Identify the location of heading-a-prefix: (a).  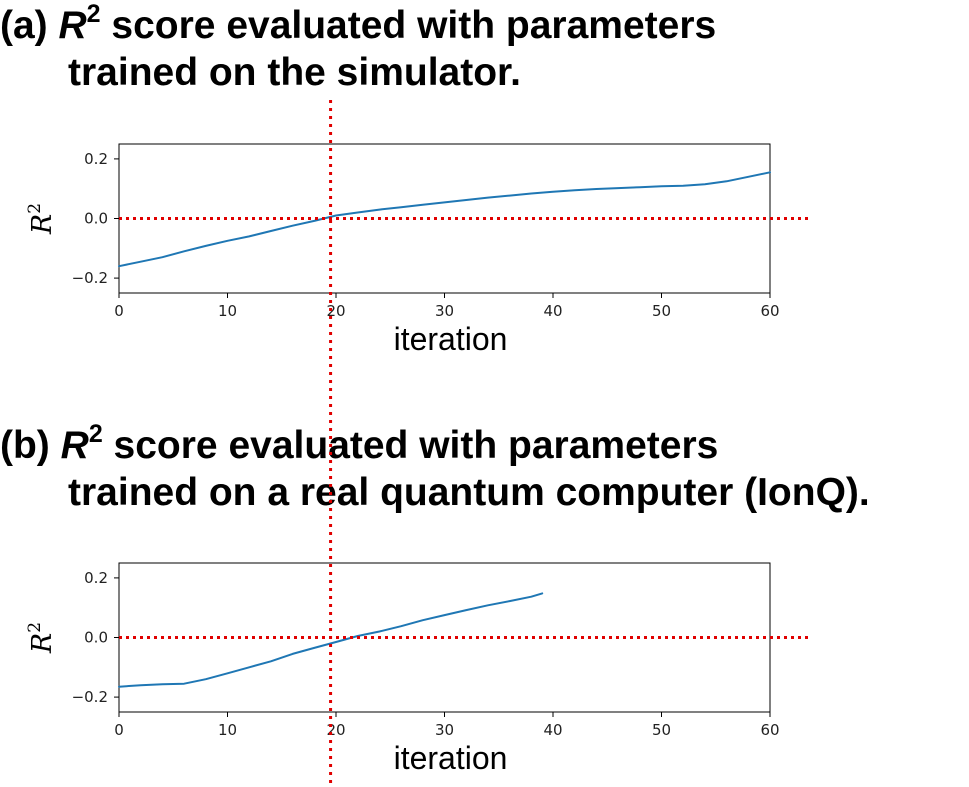
(29, 25).